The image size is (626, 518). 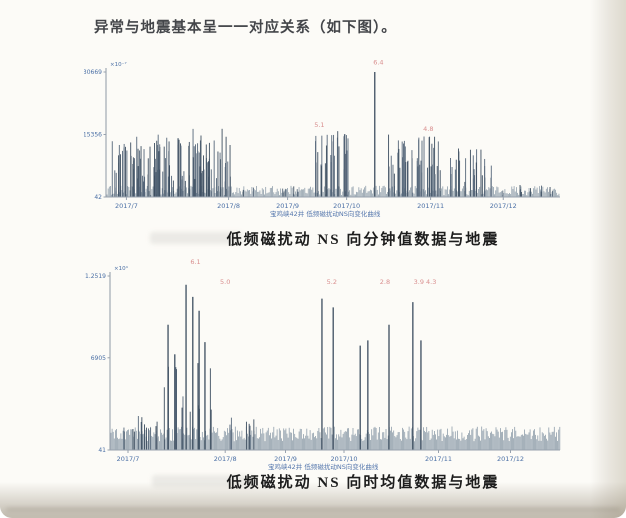 What do you see at coordinates (313, 509) in the screenshot?
I see `scan-edge-shadow` at bounding box center [313, 509].